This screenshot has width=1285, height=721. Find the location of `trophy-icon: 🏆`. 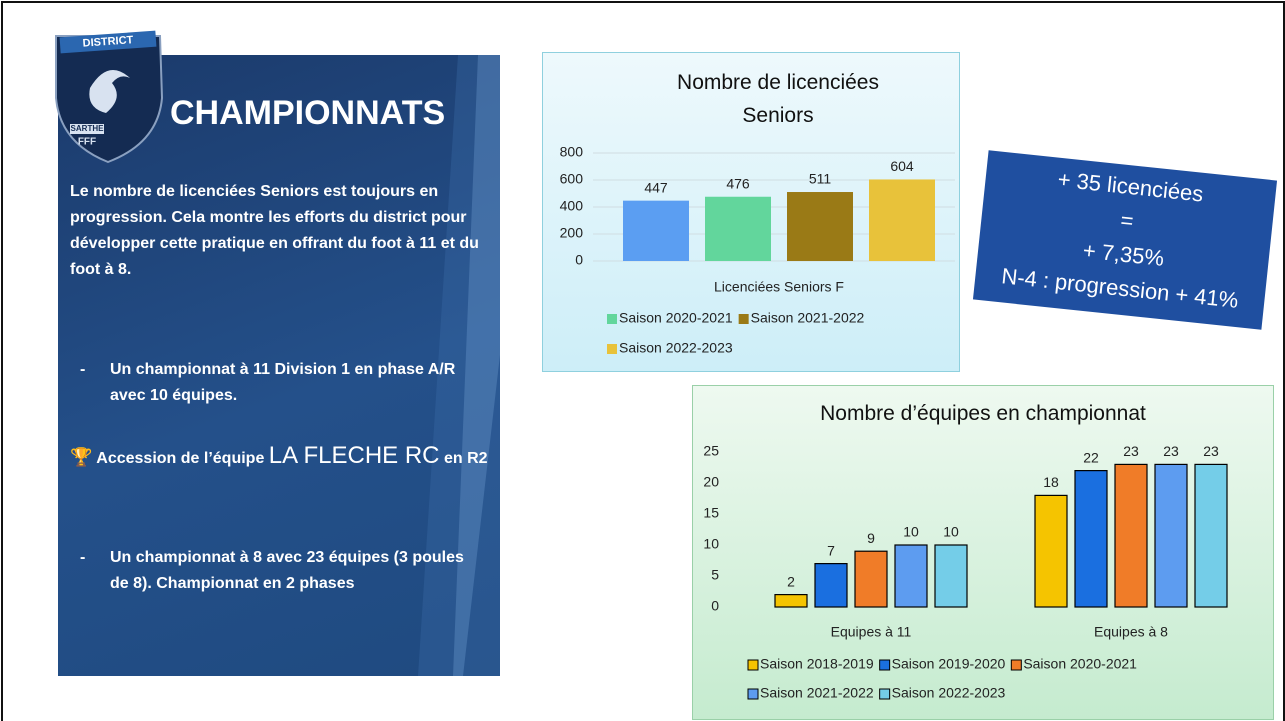

trophy-icon: 🏆 is located at coordinates (81, 457).